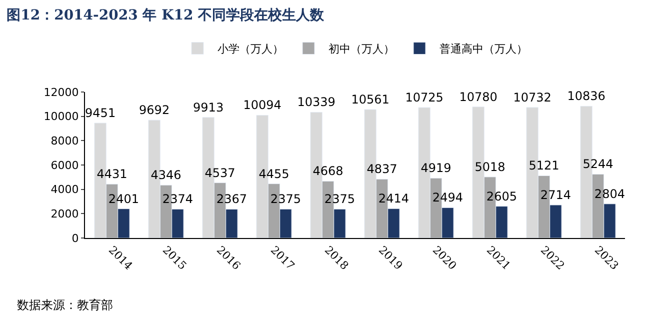  I want to click on data-label: 9692, so click(154, 110).